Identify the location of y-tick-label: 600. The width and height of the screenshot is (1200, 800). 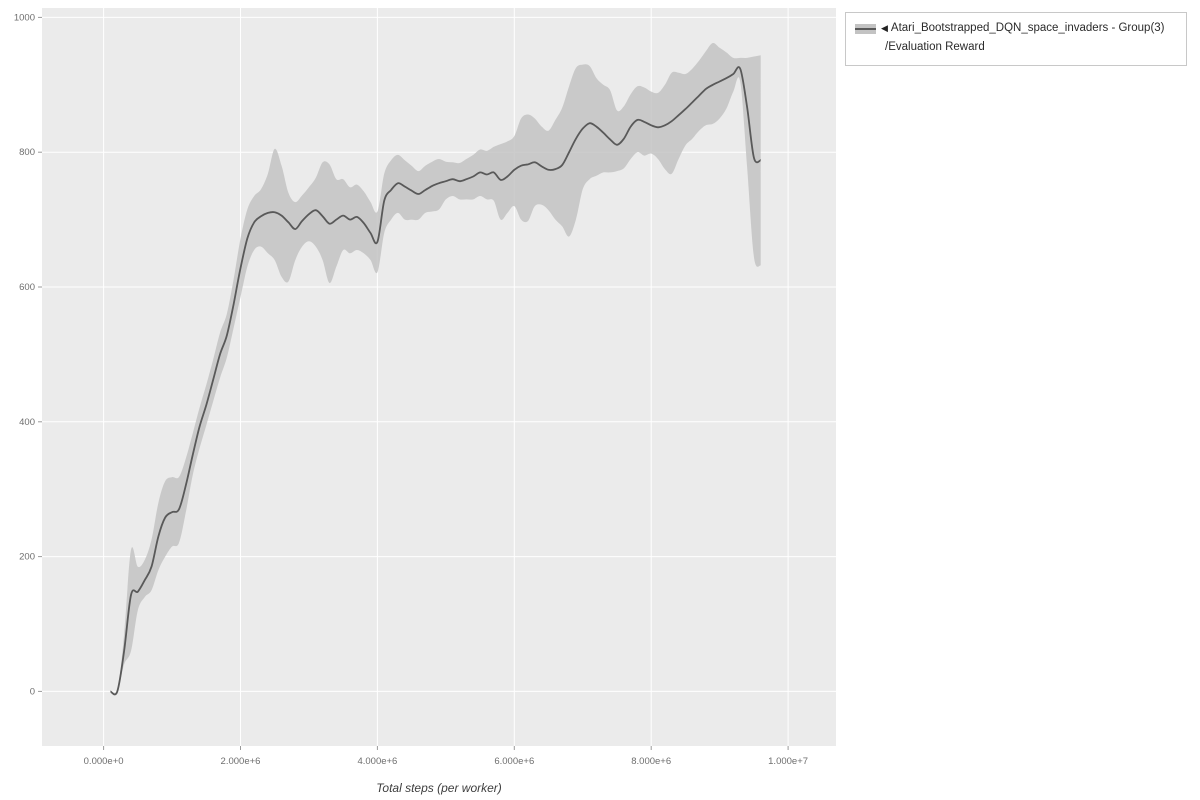
(27, 287).